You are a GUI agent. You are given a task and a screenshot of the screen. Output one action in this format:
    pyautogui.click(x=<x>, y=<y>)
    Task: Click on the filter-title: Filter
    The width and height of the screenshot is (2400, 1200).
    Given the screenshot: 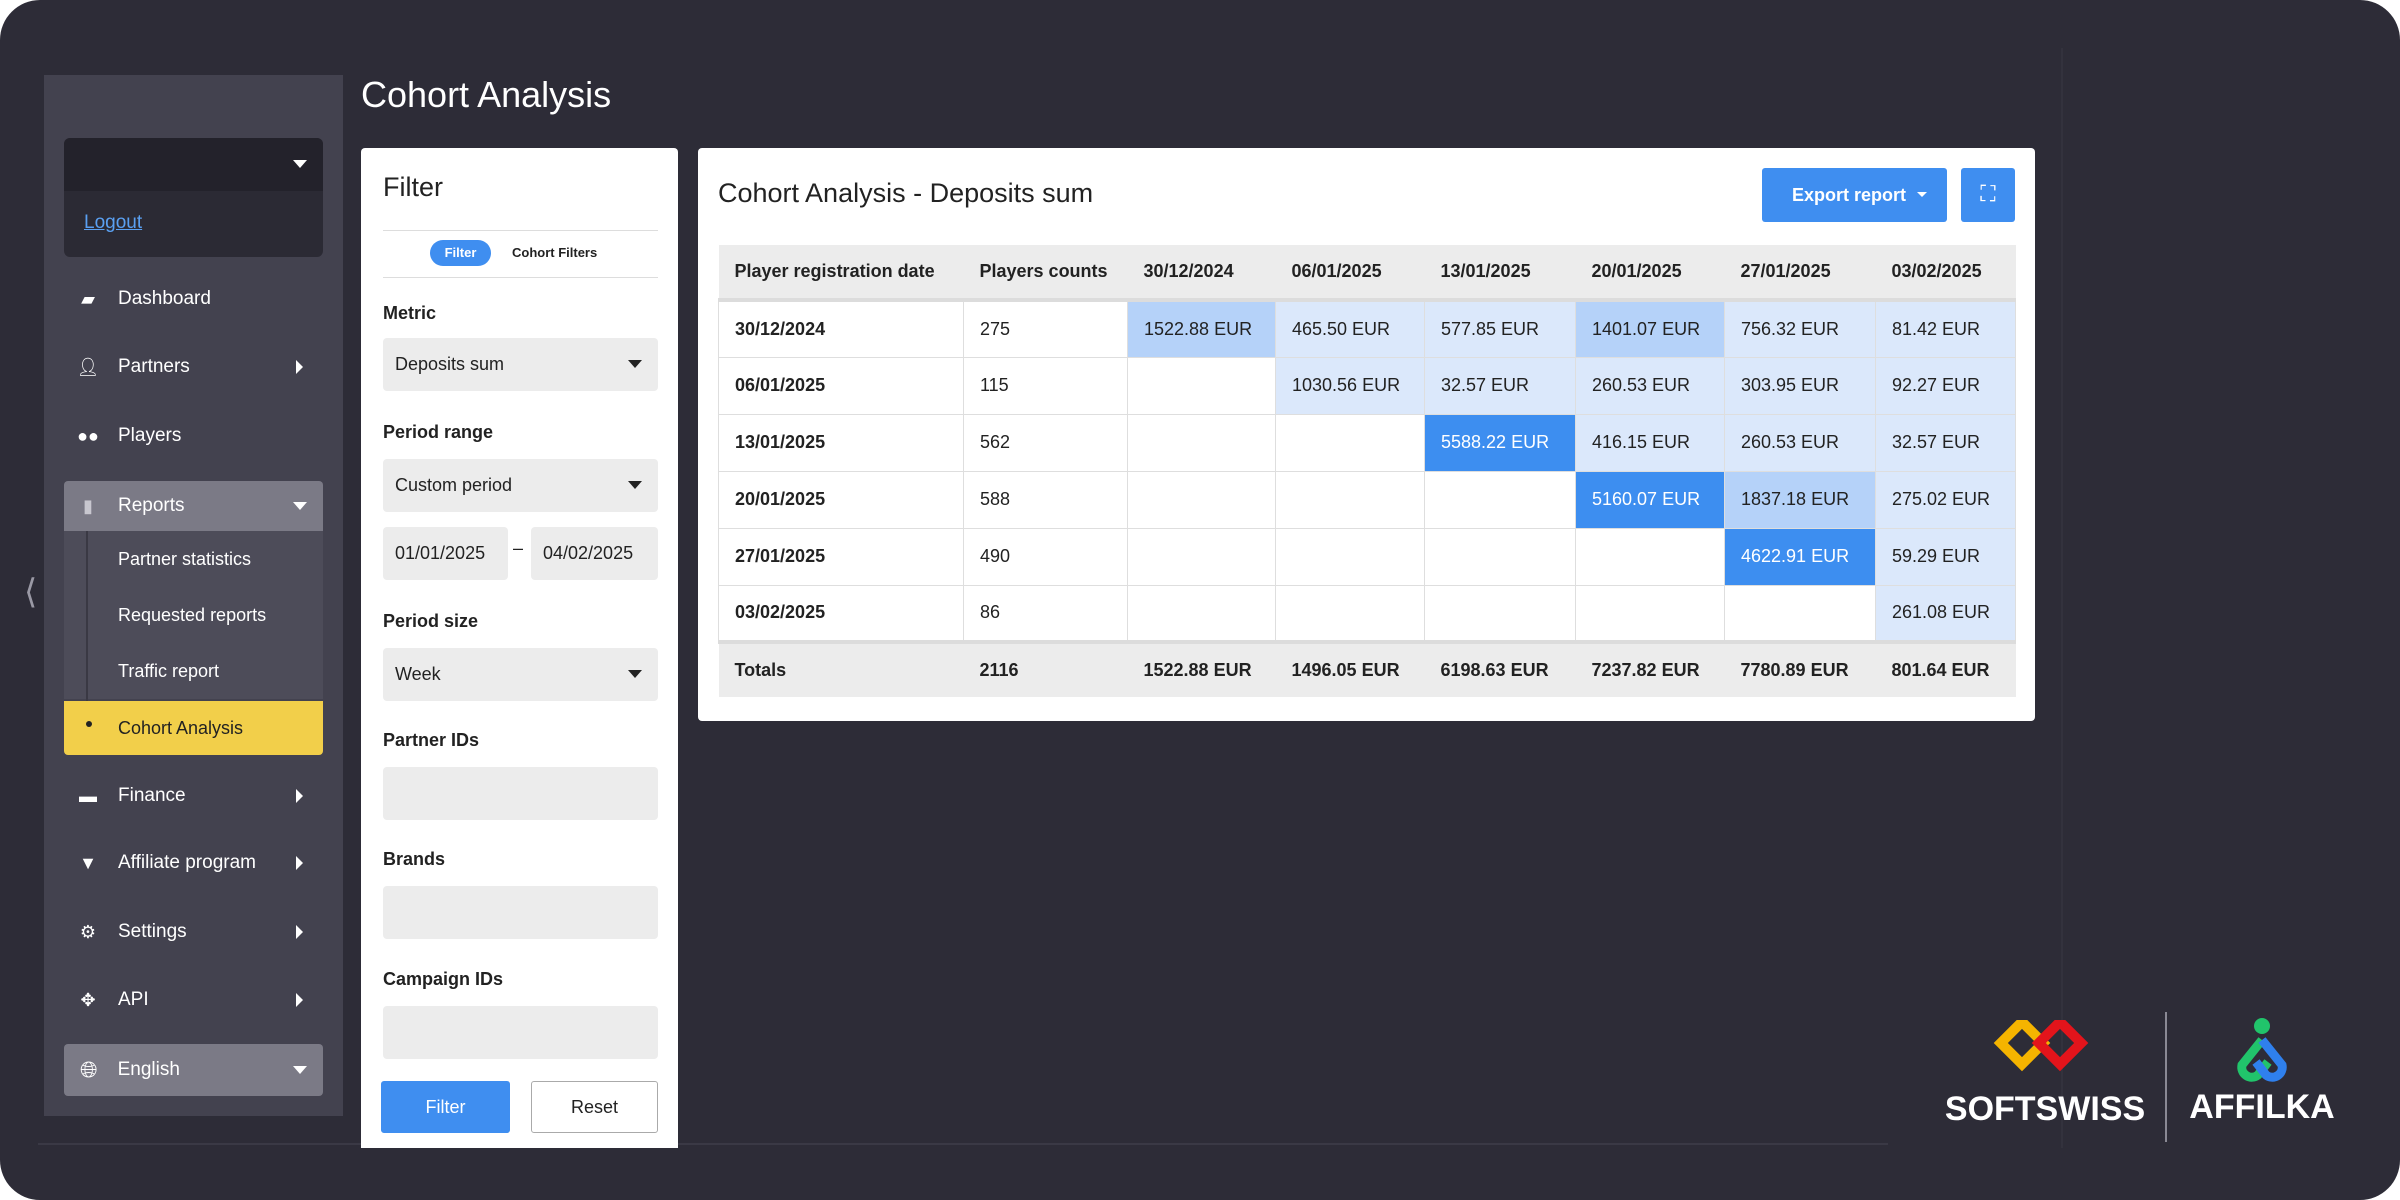 What is the action you would take?
    pyautogui.click(x=413, y=187)
    